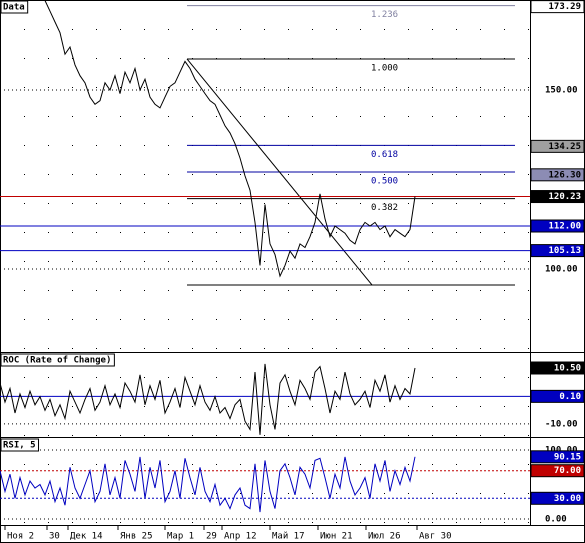 The width and height of the screenshot is (585, 543). Describe the element at coordinates (384, 155) in the screenshot. I see `fib-label: 0.618` at that location.